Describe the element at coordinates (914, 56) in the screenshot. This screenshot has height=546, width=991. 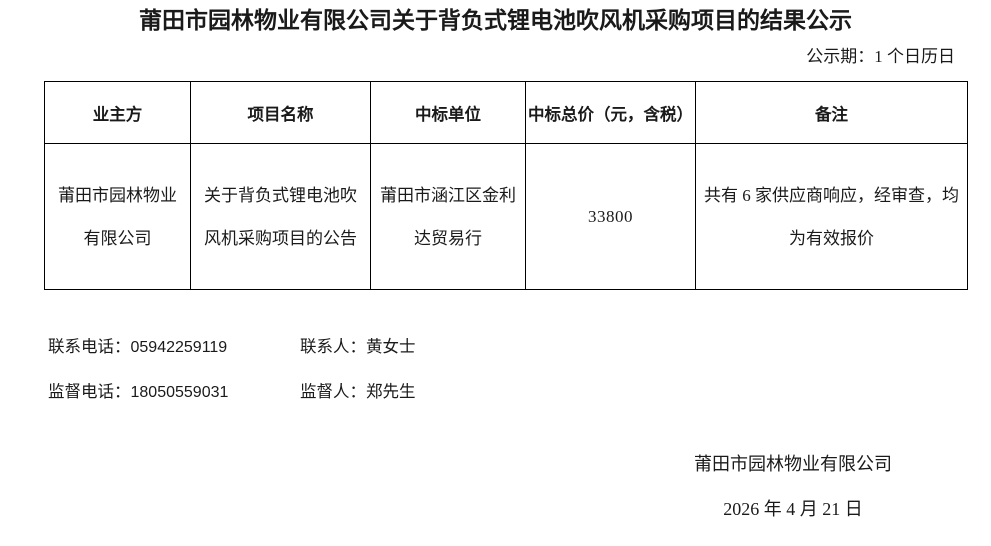
I see `publicity-period-value: 1 个日历日` at that location.